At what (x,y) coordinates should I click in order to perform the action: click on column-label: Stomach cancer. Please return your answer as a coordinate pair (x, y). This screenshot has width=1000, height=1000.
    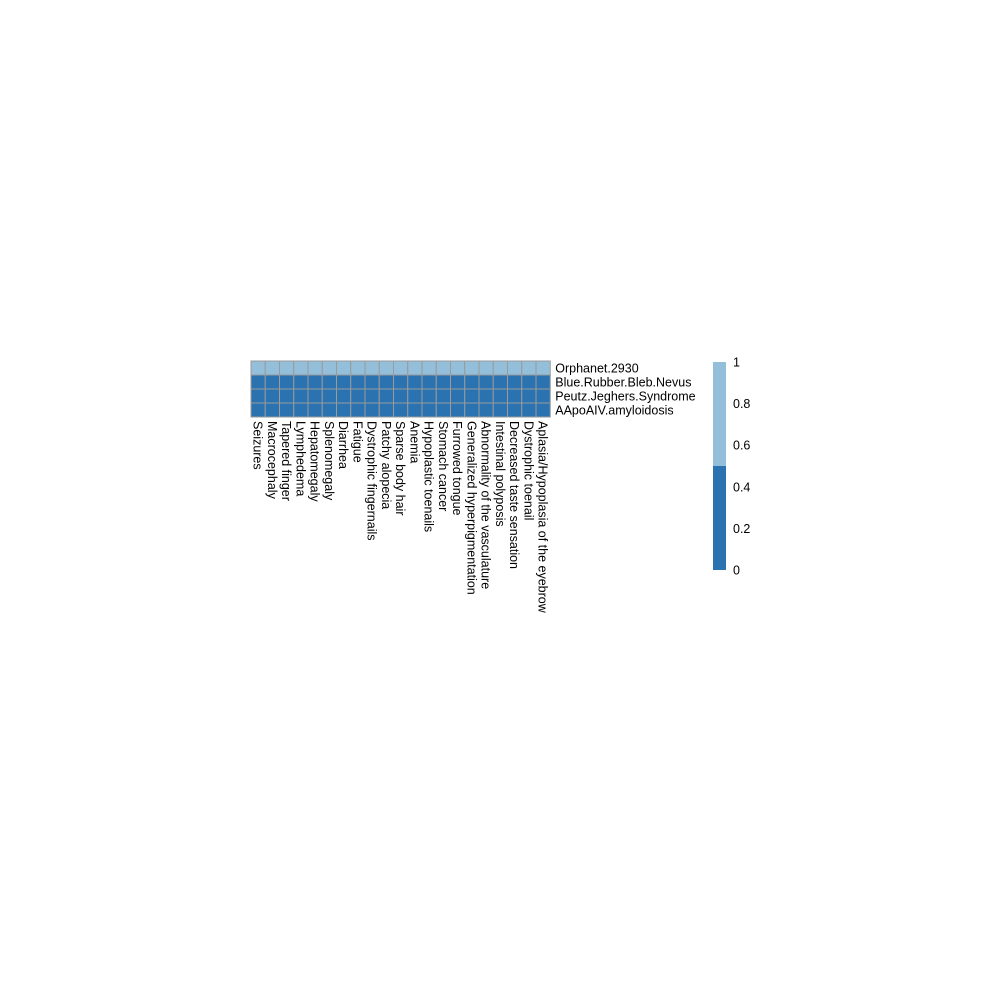
    Looking at the image, I should click on (443, 466).